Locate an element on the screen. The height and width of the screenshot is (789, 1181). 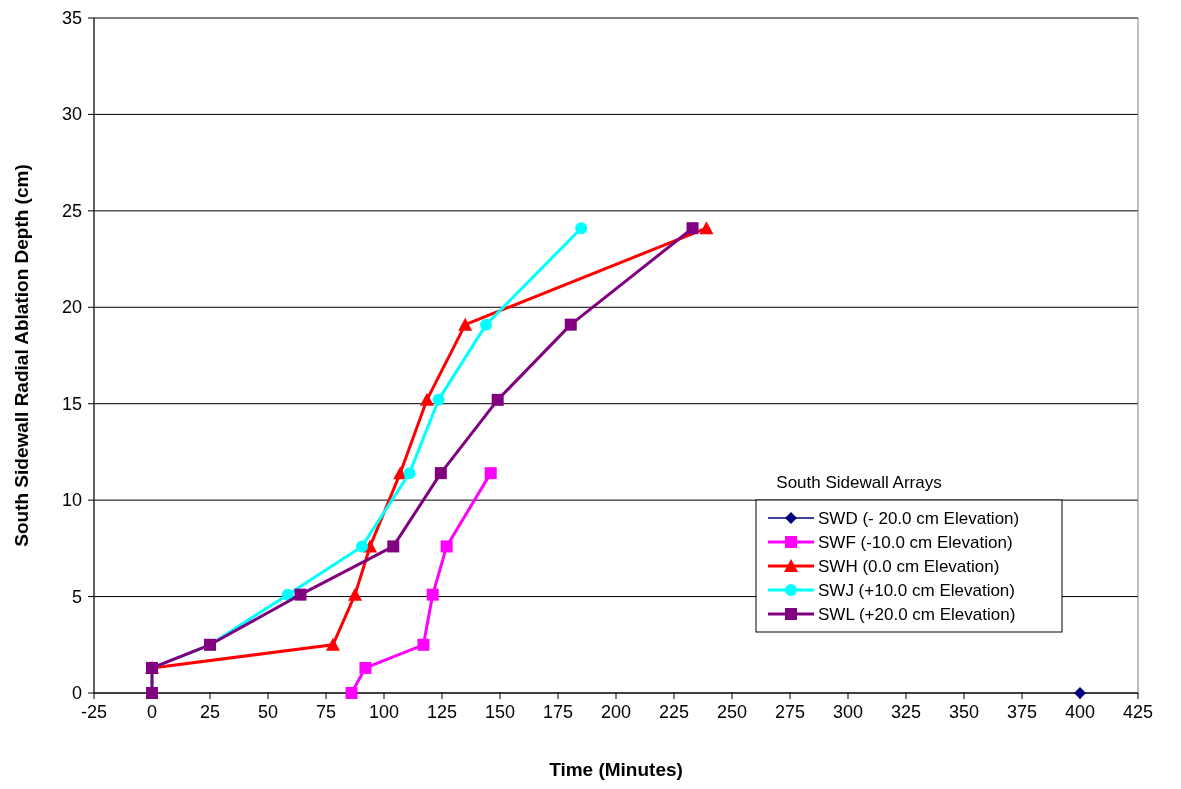
x-tick-label: 425 is located at coordinates (1138, 712).